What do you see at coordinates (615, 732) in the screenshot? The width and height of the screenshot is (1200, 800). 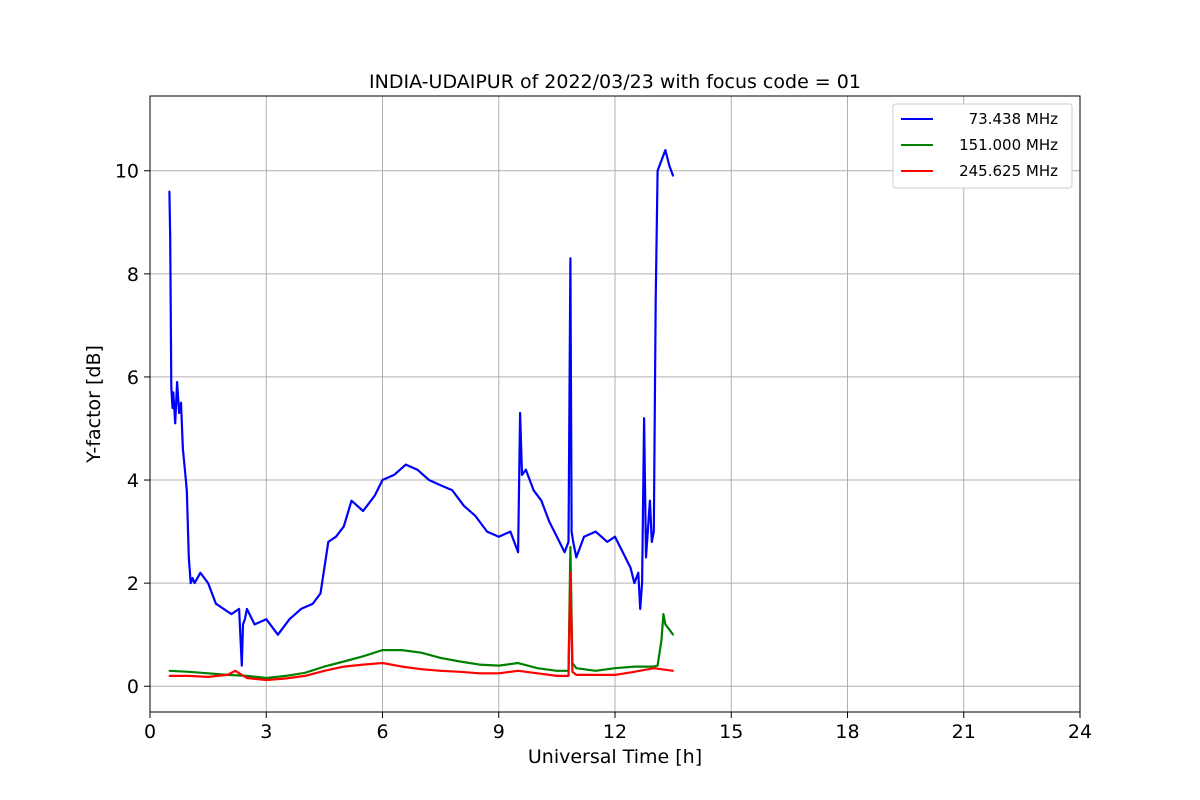 I see `x-tick-label: 12` at bounding box center [615, 732].